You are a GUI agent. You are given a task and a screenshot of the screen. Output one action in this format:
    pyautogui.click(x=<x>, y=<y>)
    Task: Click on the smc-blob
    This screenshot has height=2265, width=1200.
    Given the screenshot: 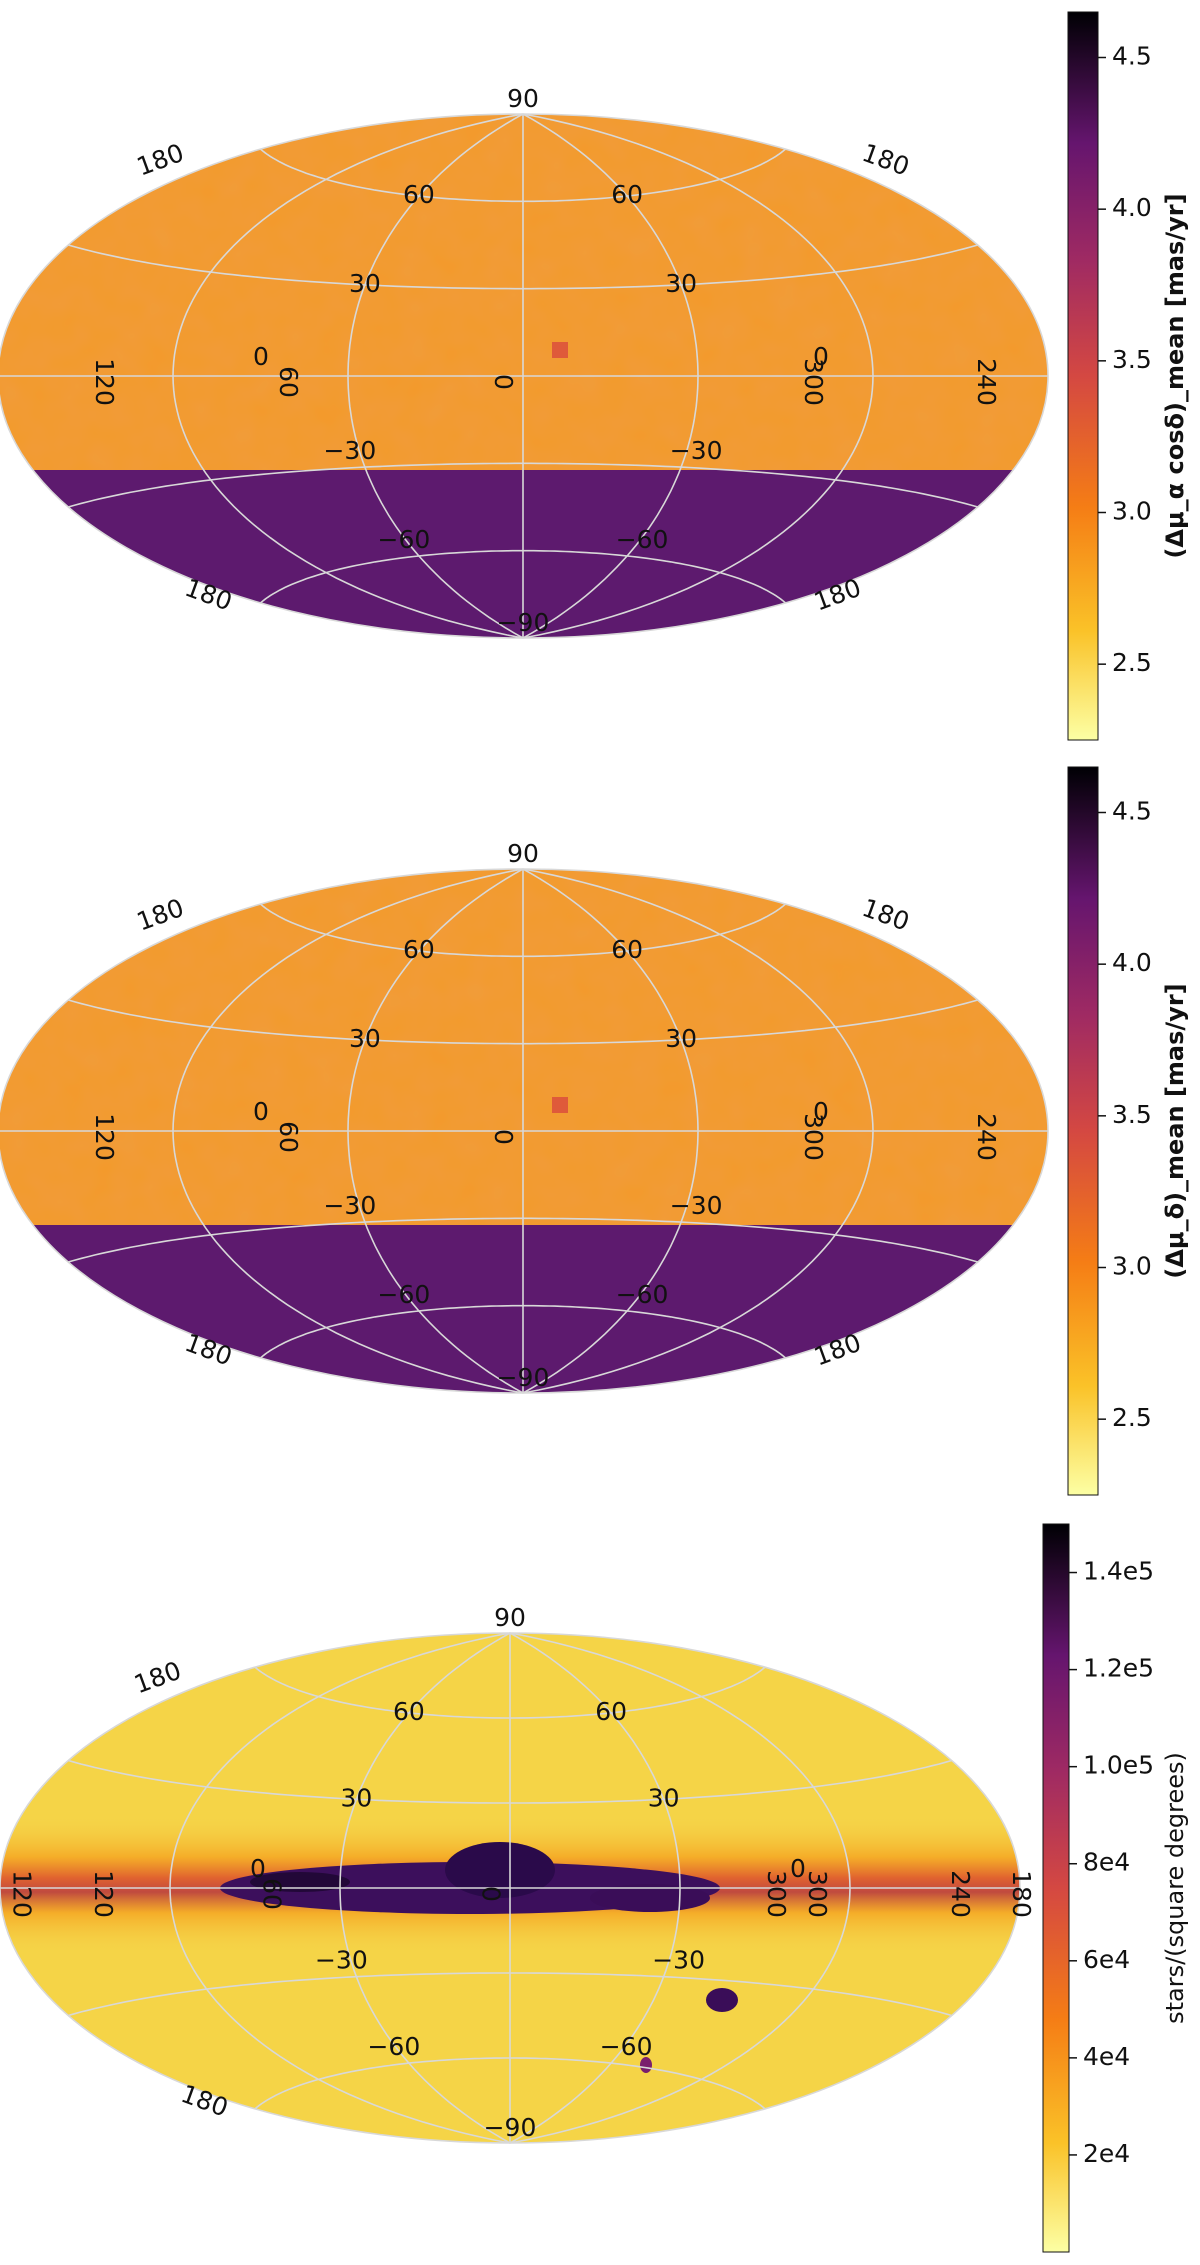 What is the action you would take?
    pyautogui.click(x=646, y=2065)
    